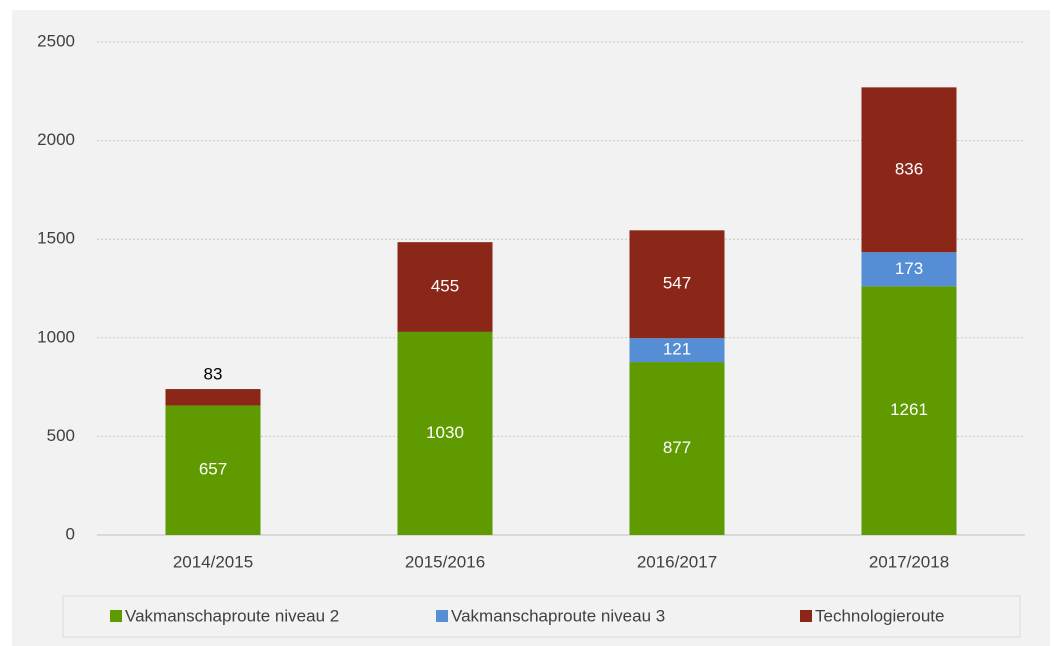  What do you see at coordinates (61, 435) in the screenshot?
I see `y-tick-label: 500` at bounding box center [61, 435].